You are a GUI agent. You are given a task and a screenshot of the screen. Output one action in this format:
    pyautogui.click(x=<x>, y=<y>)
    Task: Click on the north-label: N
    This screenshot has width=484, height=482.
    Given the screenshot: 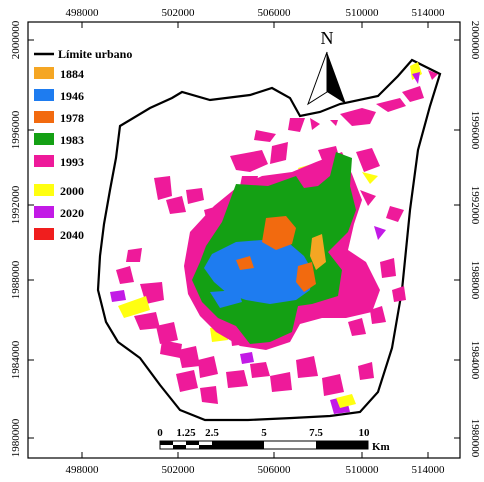 What is the action you would take?
    pyautogui.click(x=327, y=38)
    